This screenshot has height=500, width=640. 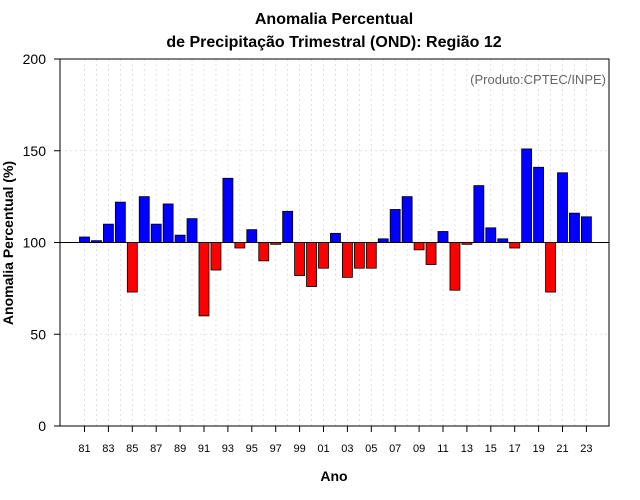 I want to click on x-tick-label: 83, so click(x=108, y=449).